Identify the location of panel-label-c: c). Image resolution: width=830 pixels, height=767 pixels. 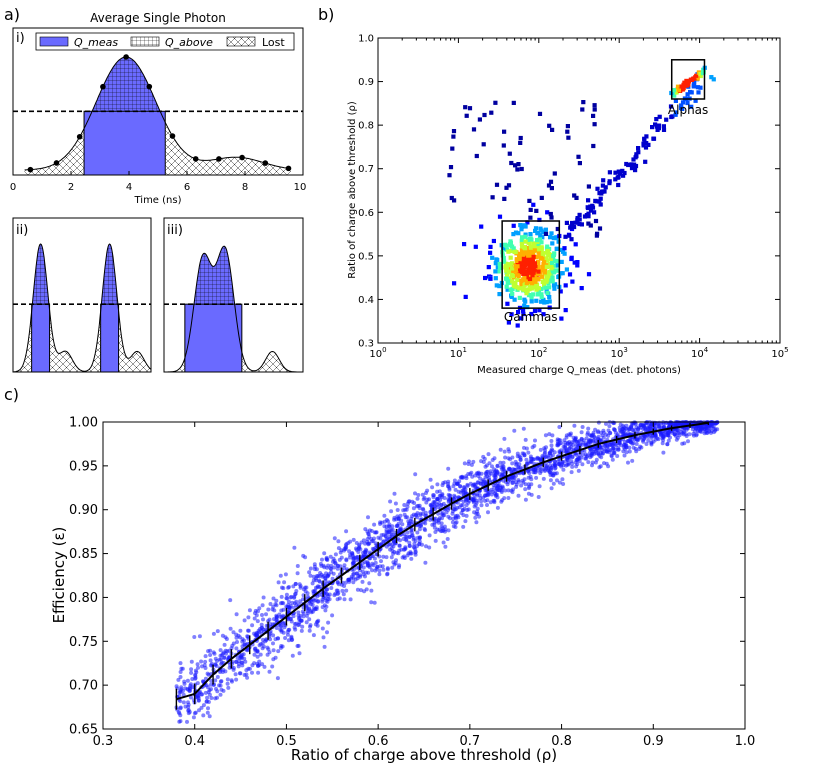
(11, 394).